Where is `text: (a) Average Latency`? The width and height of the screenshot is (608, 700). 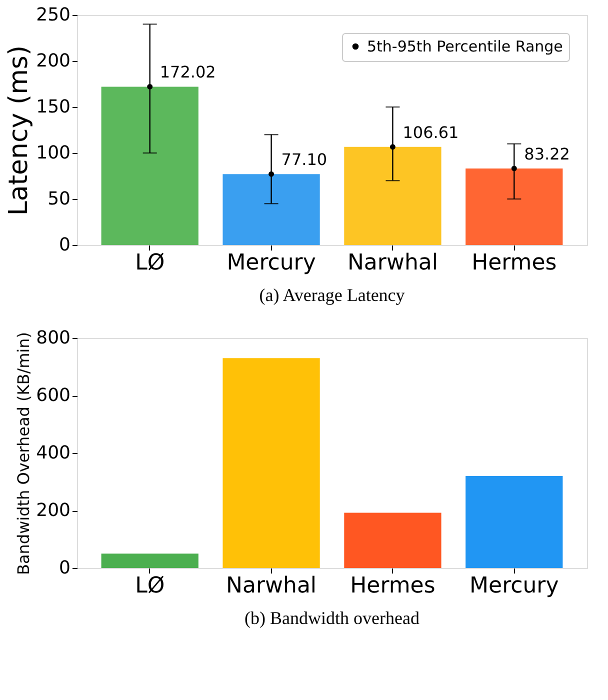
text: (a) Average Latency is located at coordinates (332, 295).